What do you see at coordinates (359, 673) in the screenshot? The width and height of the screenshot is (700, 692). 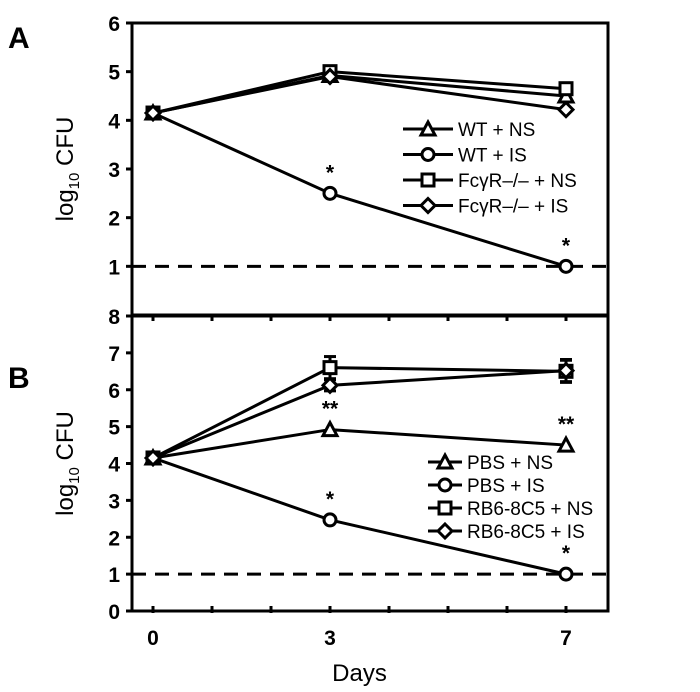 I see `x-axis-label: Days` at bounding box center [359, 673].